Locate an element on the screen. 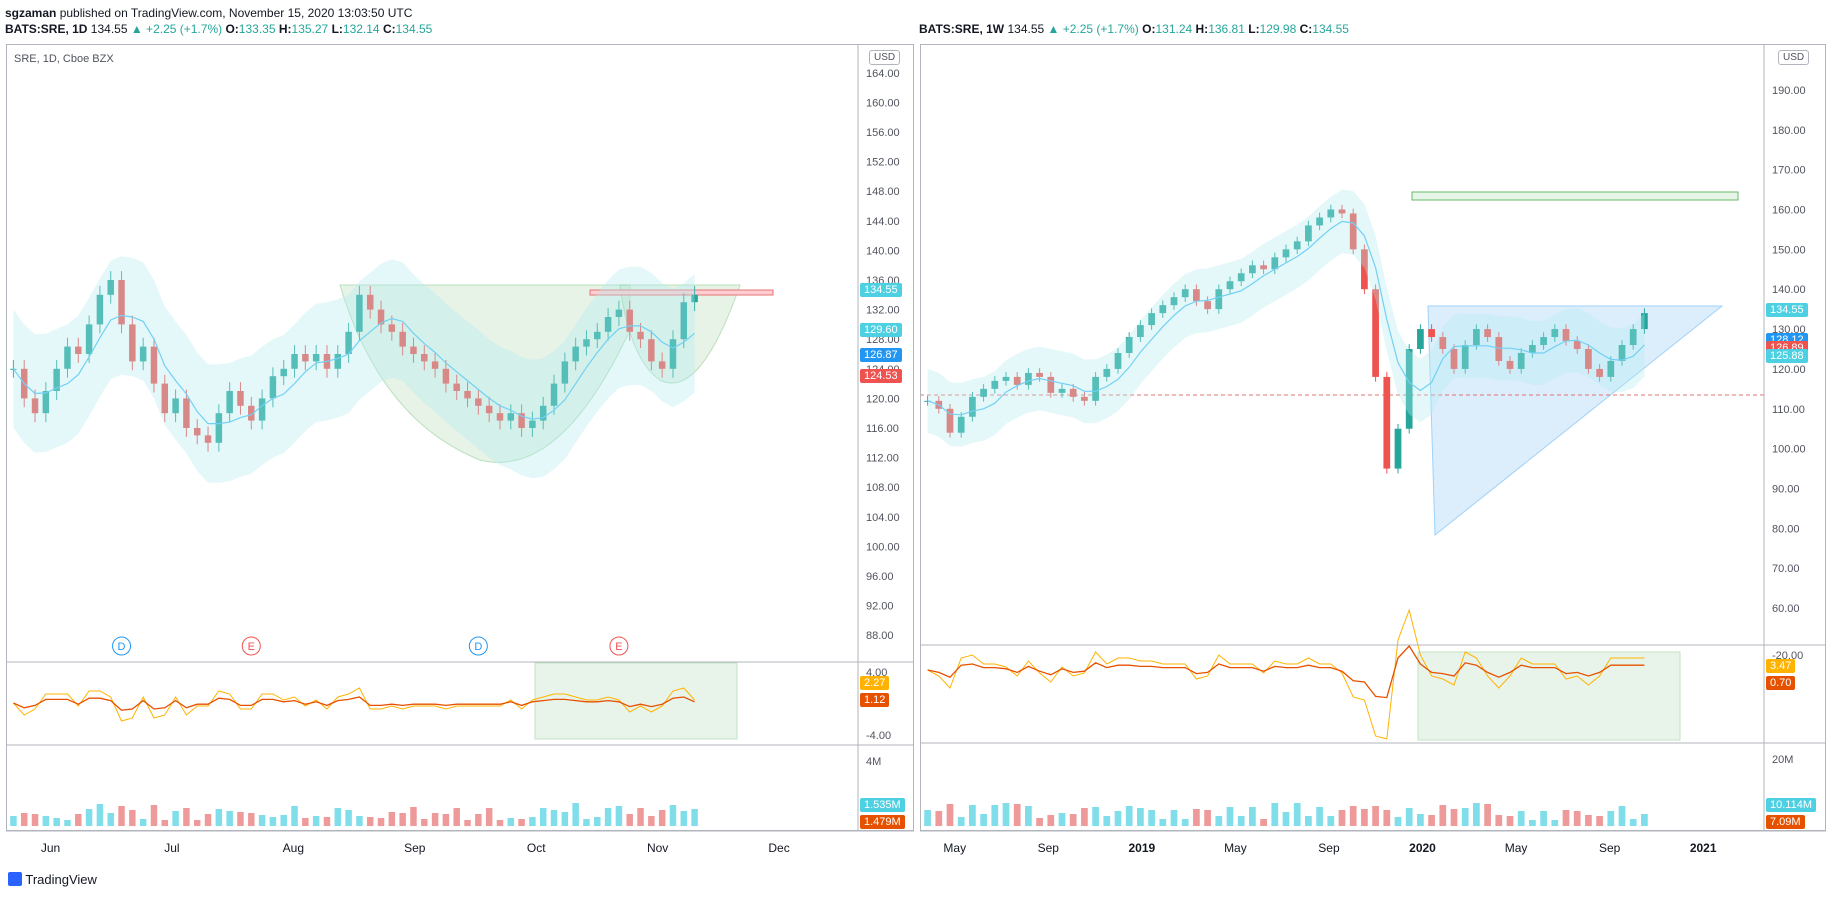 Image resolution: width=1833 pixels, height=898 pixels. left-event-label-2: D is located at coordinates (478, 647).